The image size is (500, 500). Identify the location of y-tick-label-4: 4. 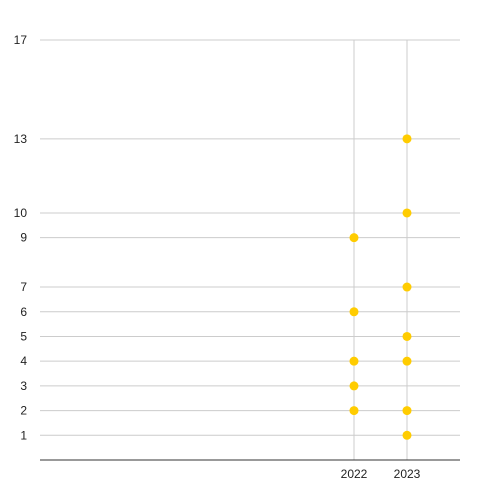
(23, 361).